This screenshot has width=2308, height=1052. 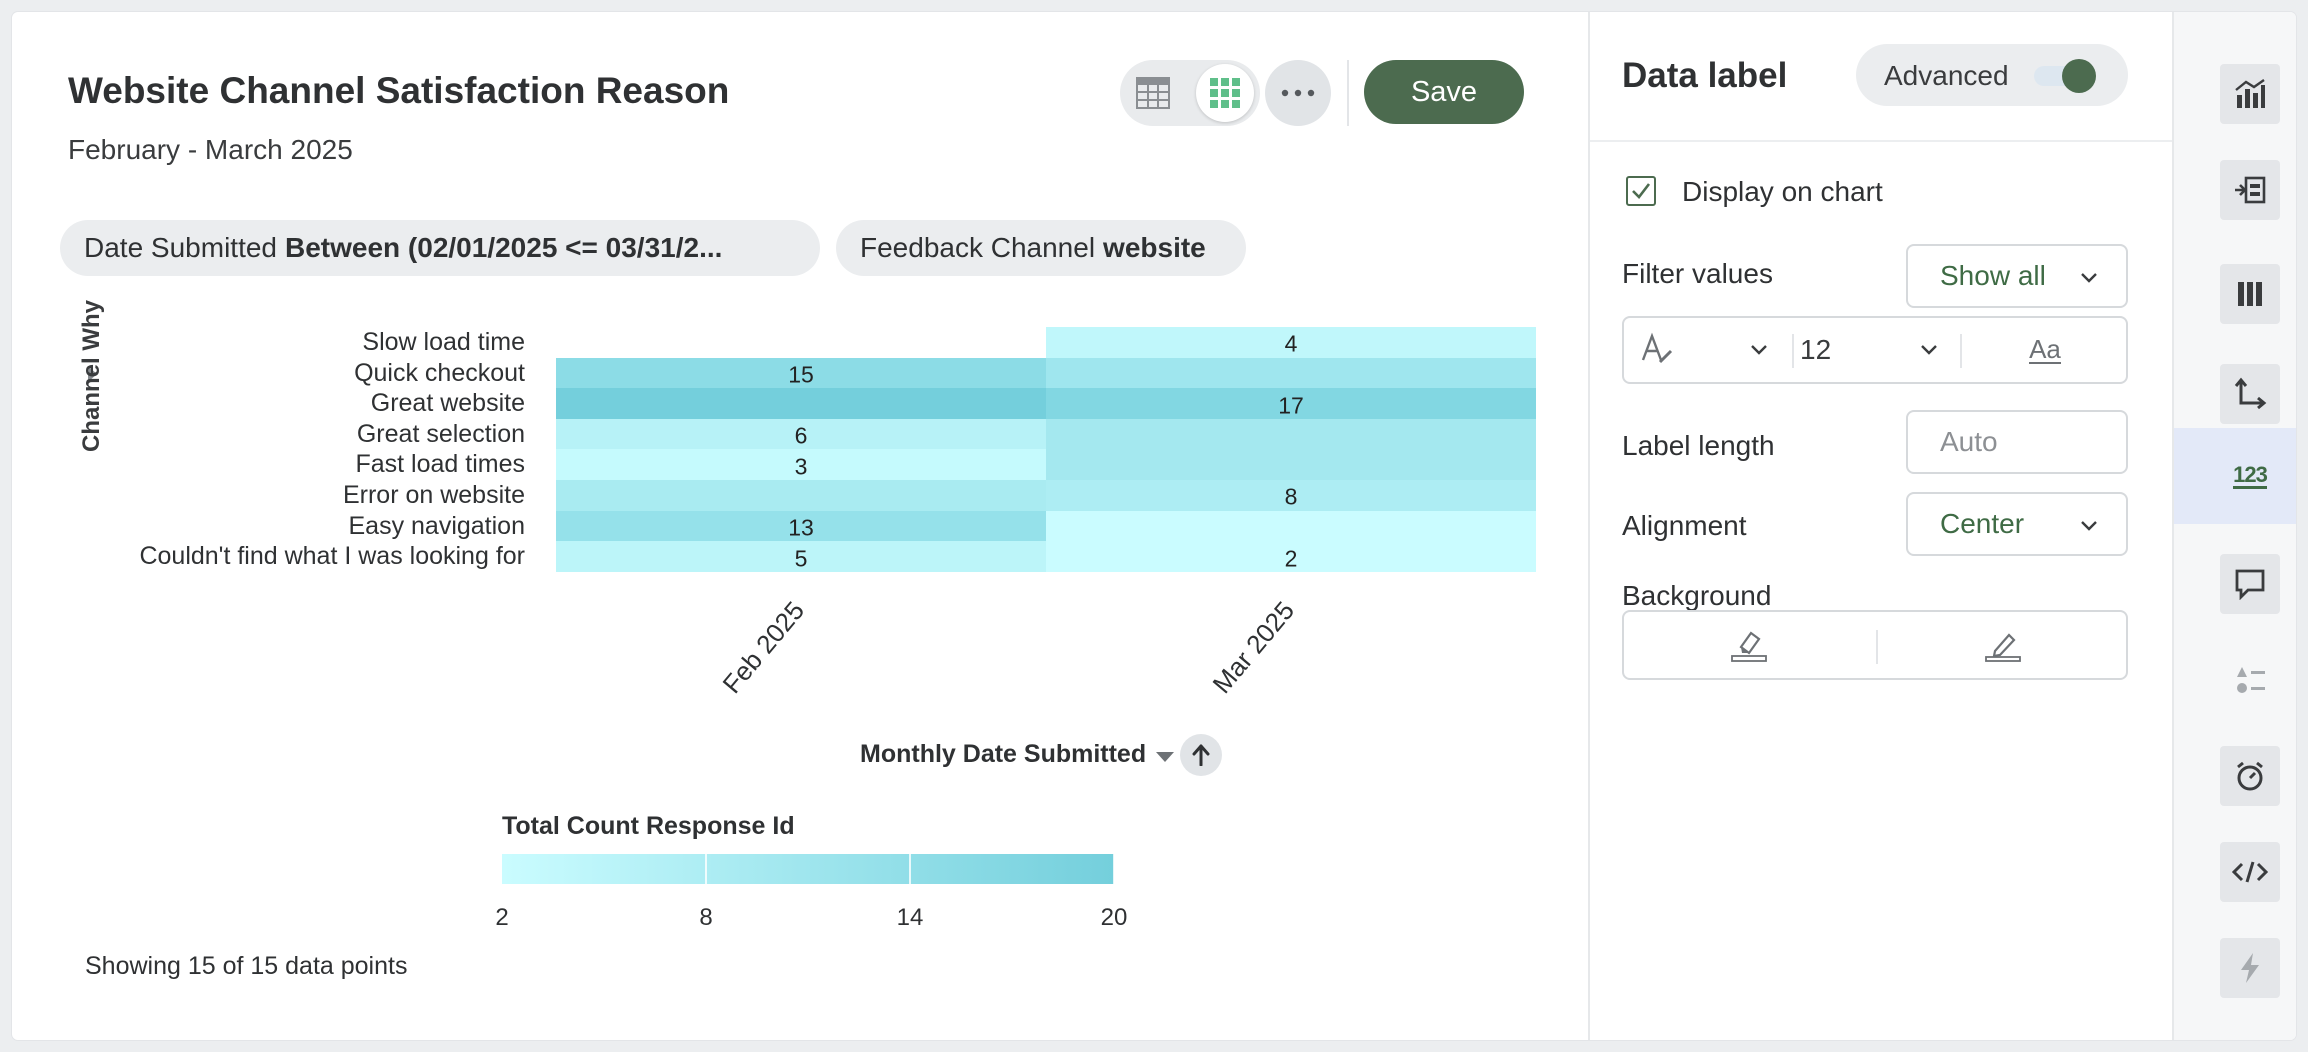 I want to click on advanced-toggle: Advanced, so click(x=1992, y=75).